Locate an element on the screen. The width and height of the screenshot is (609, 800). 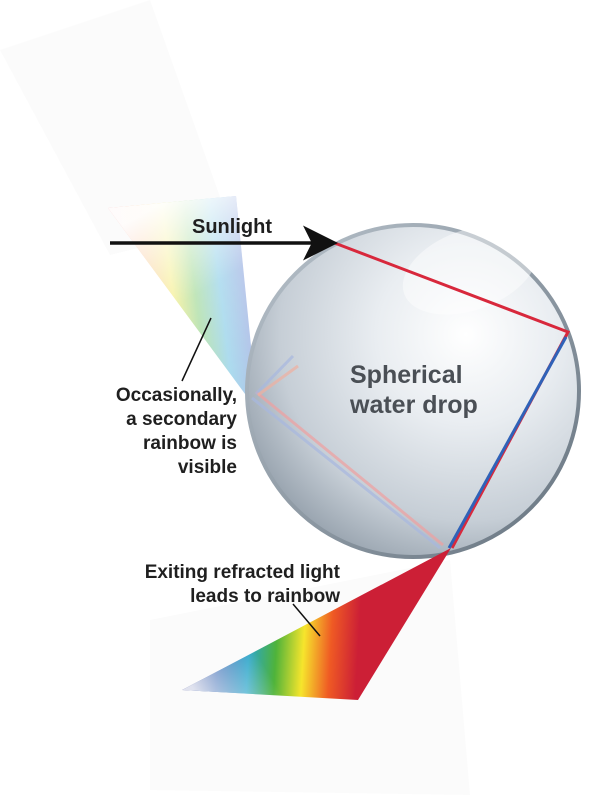
primary-ray-blue-exit is located at coordinates (507, 442).